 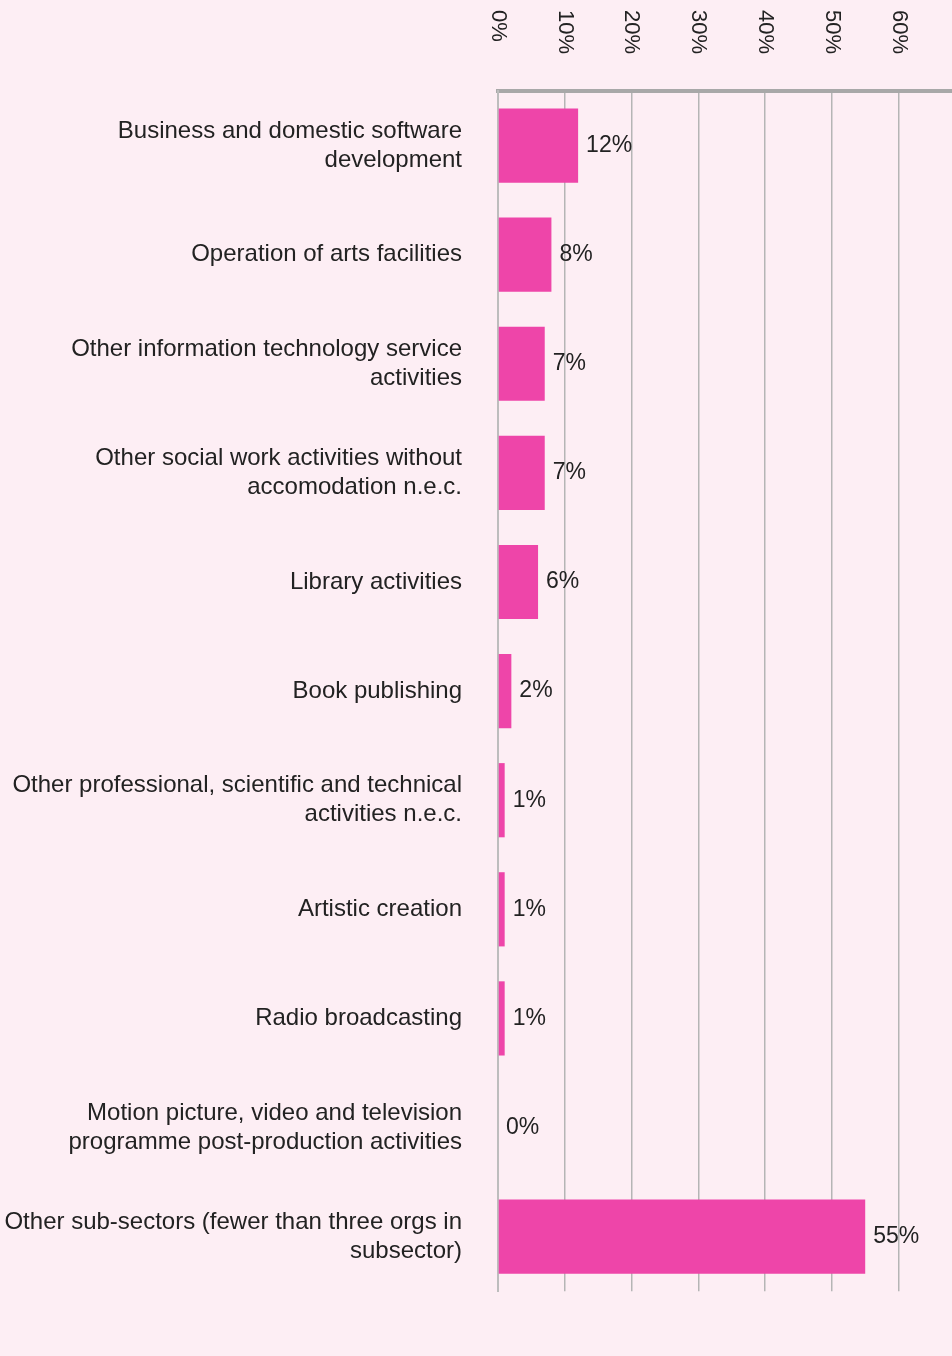 I want to click on x-tick-label: 0%, so click(x=499, y=26).